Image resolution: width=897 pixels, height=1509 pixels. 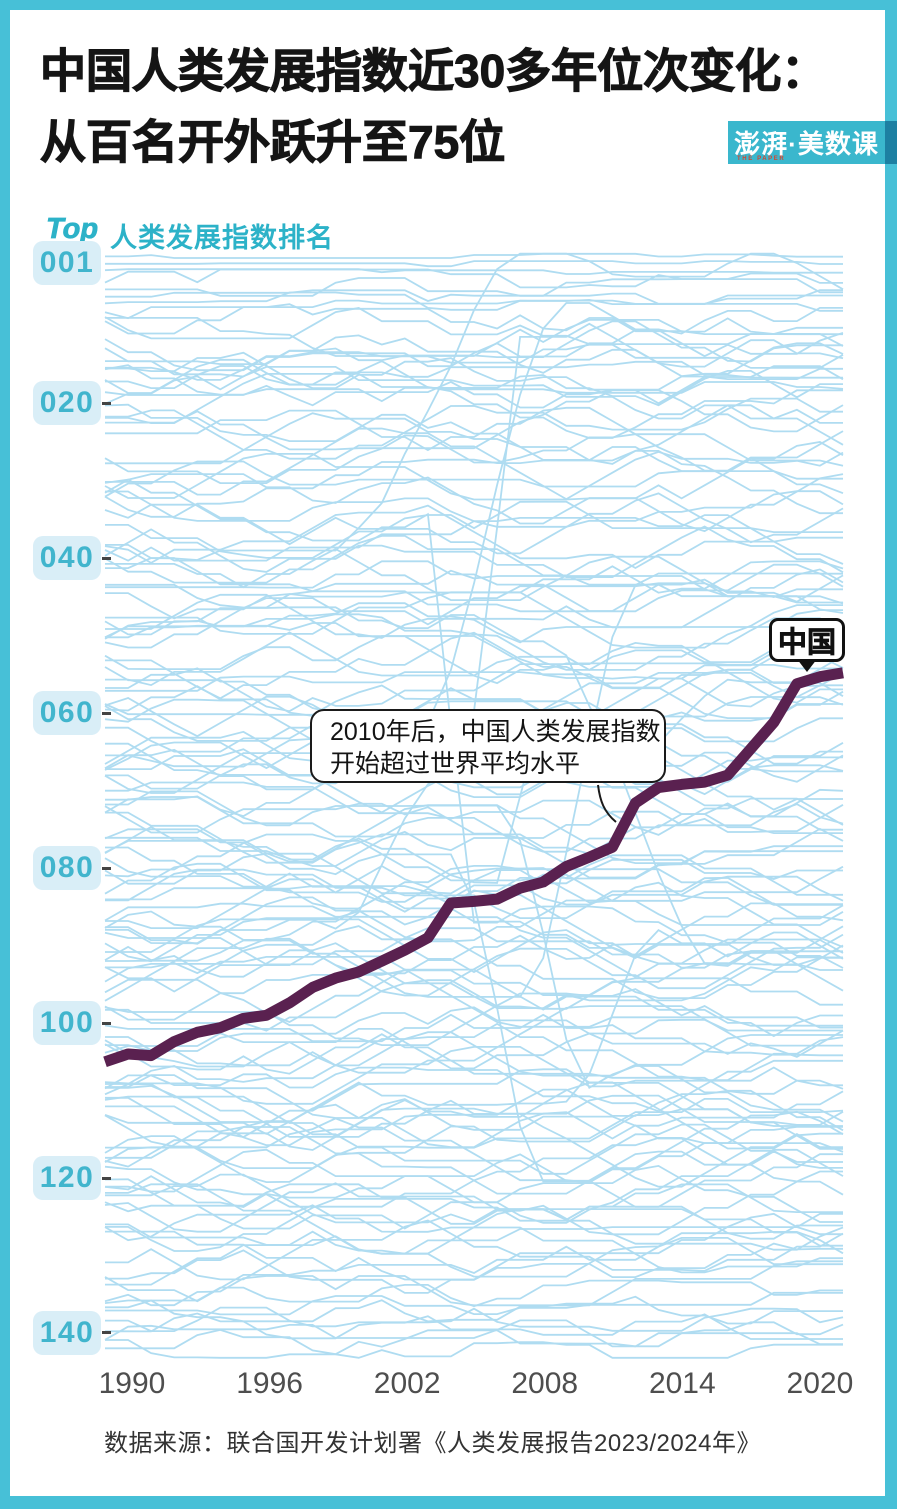 I want to click on annotation-line1: 2010年后，中国人类发展指数, so click(x=495, y=732).